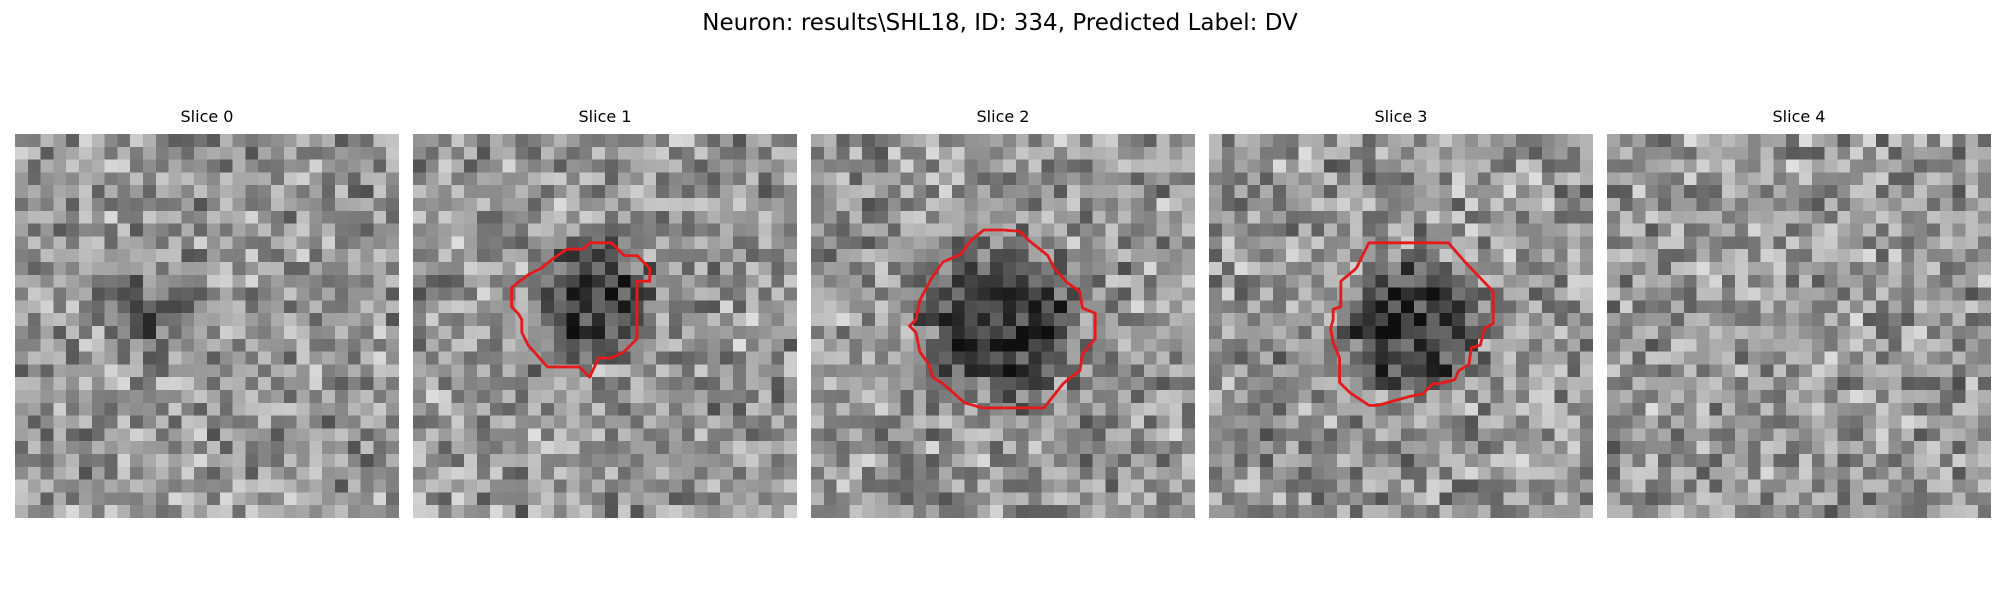 This screenshot has width=2000, height=600. I want to click on slice-title: Slice 3, so click(1401, 116).